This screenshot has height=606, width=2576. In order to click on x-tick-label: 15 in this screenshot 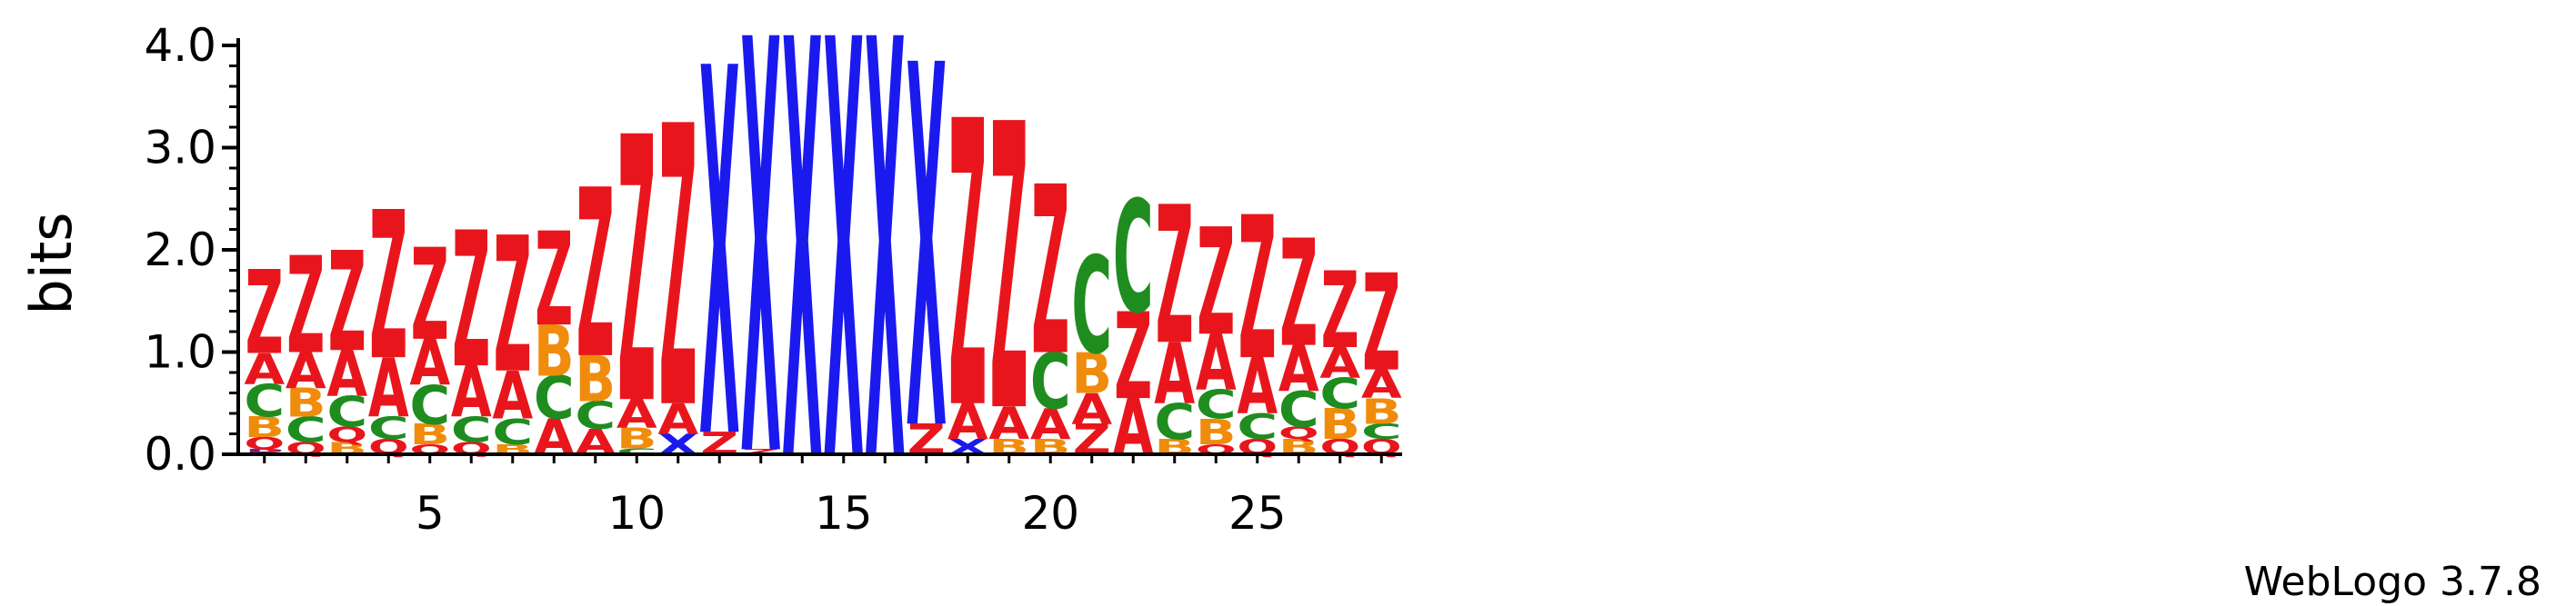, I will do `click(844, 513)`.